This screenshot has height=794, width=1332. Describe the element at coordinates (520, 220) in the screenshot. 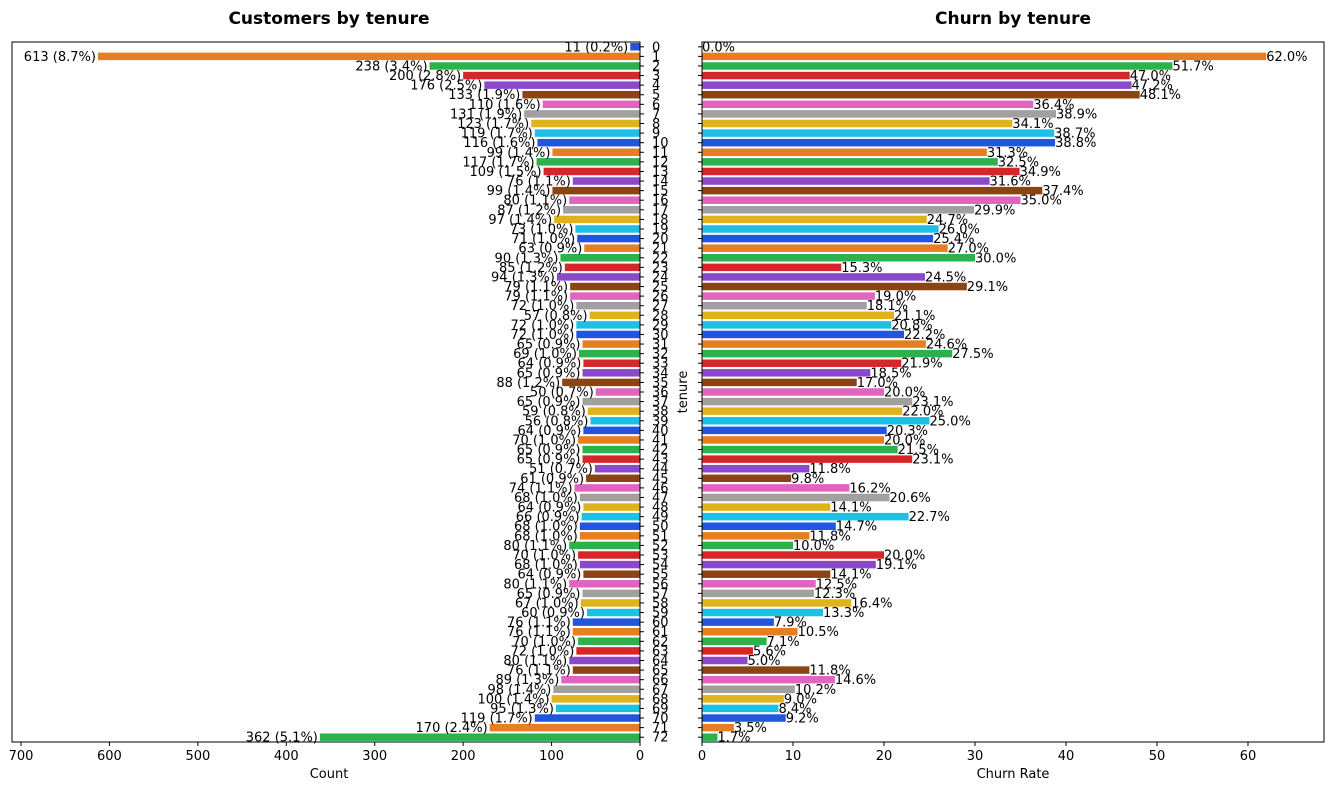

I see `left-bar-label-18: 97 (1.4%)` at that location.